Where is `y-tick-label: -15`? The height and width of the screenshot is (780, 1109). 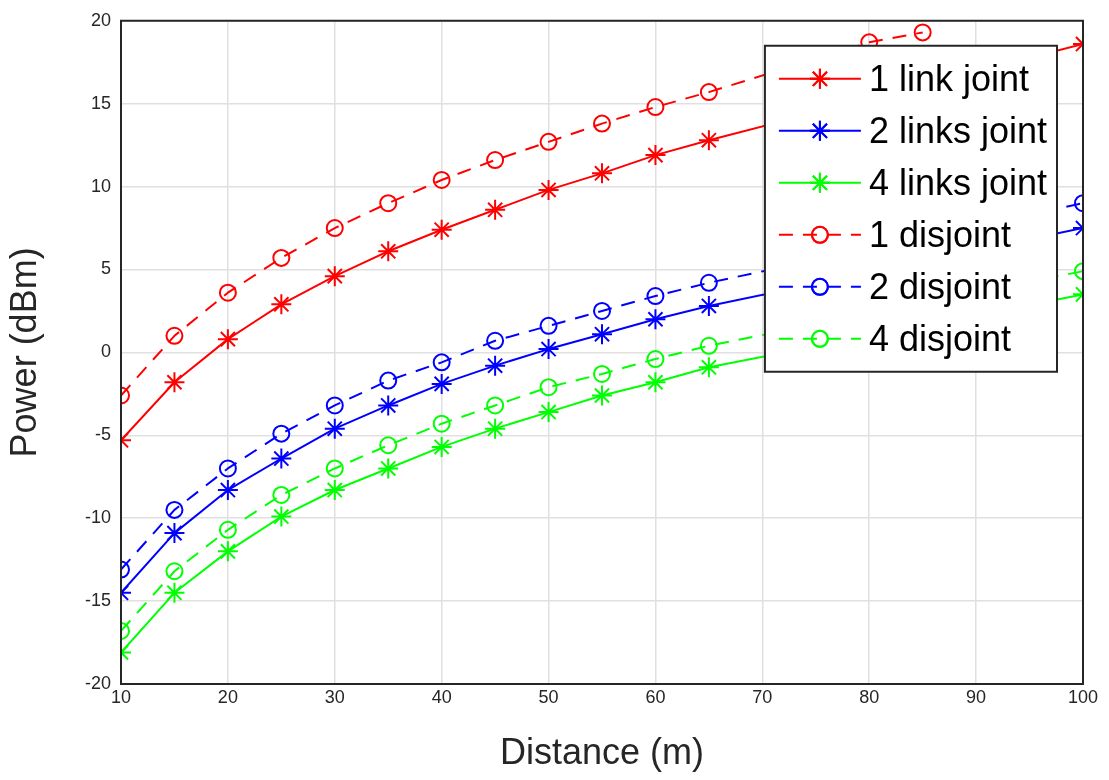 y-tick-label: -15 is located at coordinates (97, 600).